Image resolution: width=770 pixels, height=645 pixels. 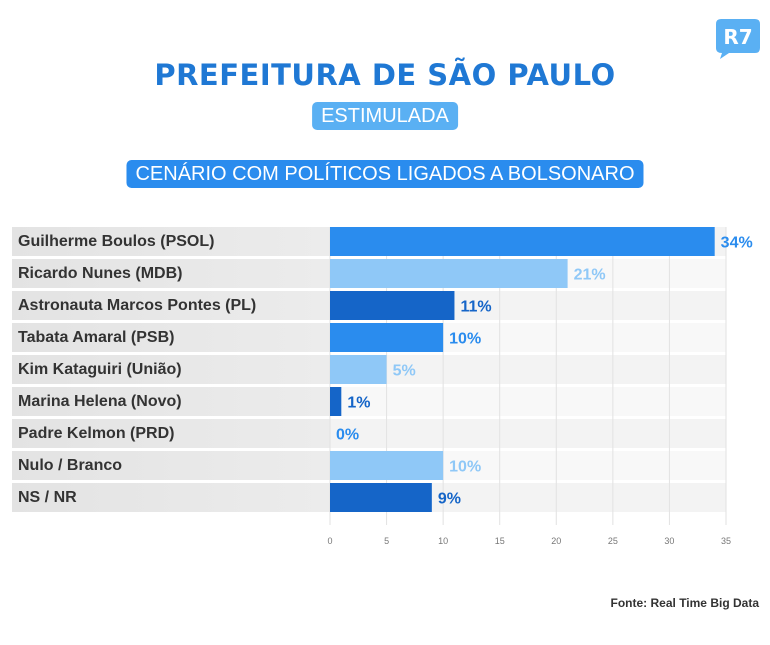 I want to click on category-label: Nulo / Branco, so click(x=70, y=465).